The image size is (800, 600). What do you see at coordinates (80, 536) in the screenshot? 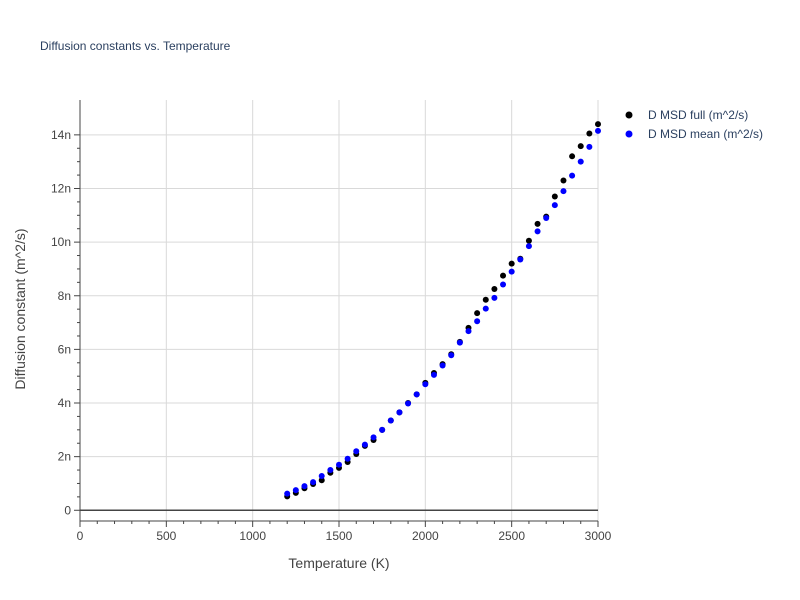
I see `x-tick-label: 0` at bounding box center [80, 536].